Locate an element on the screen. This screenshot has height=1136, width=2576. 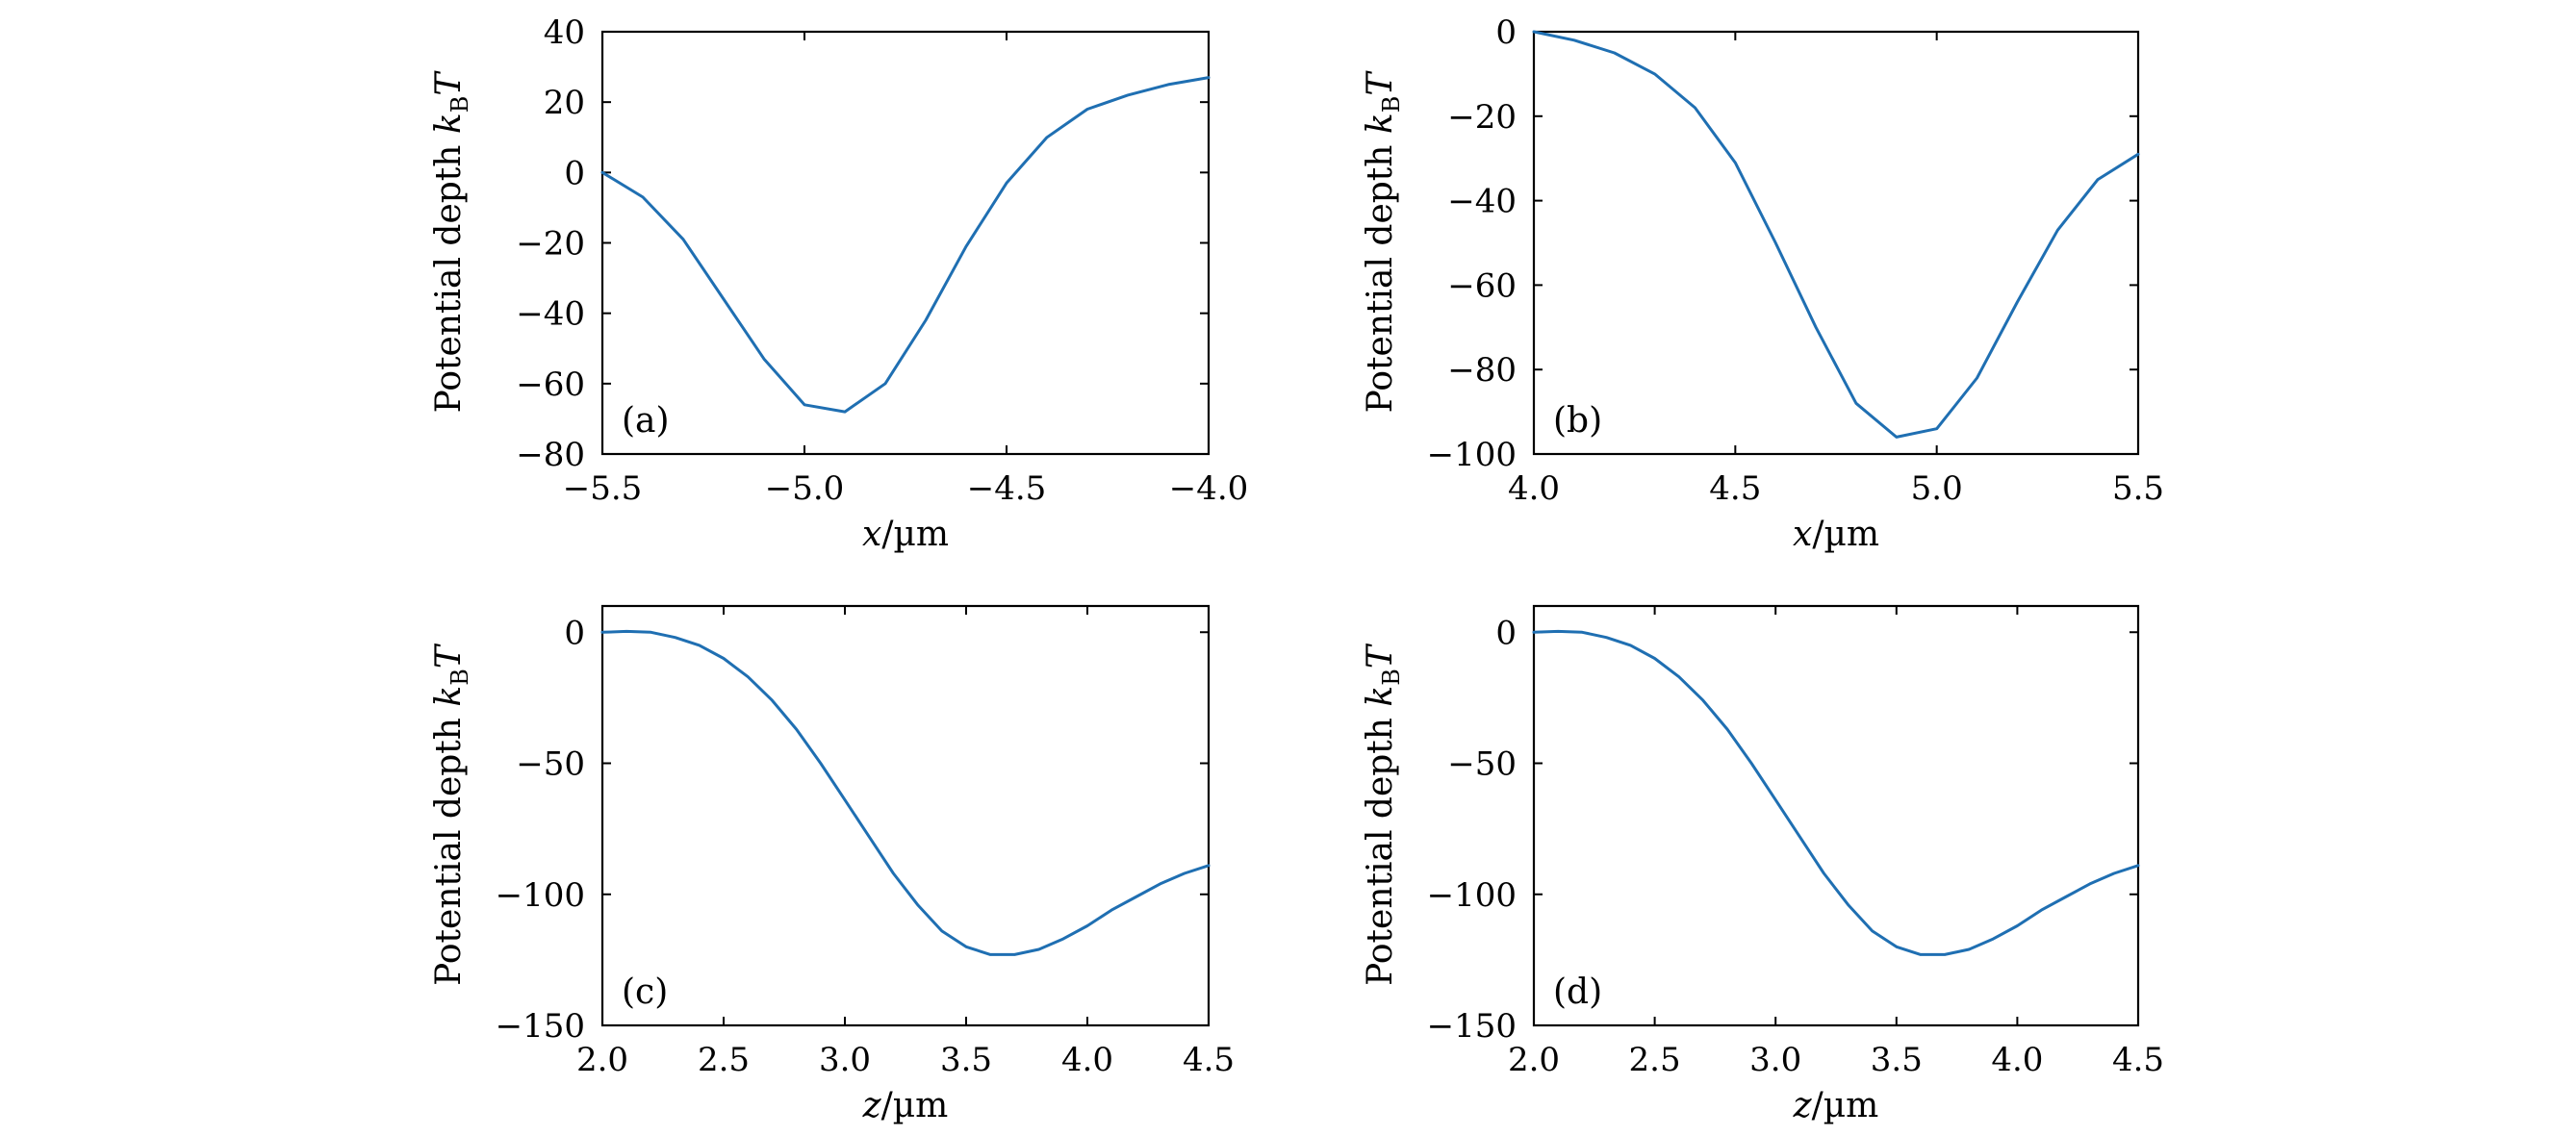
y-tick-label-a-1: −60 is located at coordinates (550, 385).